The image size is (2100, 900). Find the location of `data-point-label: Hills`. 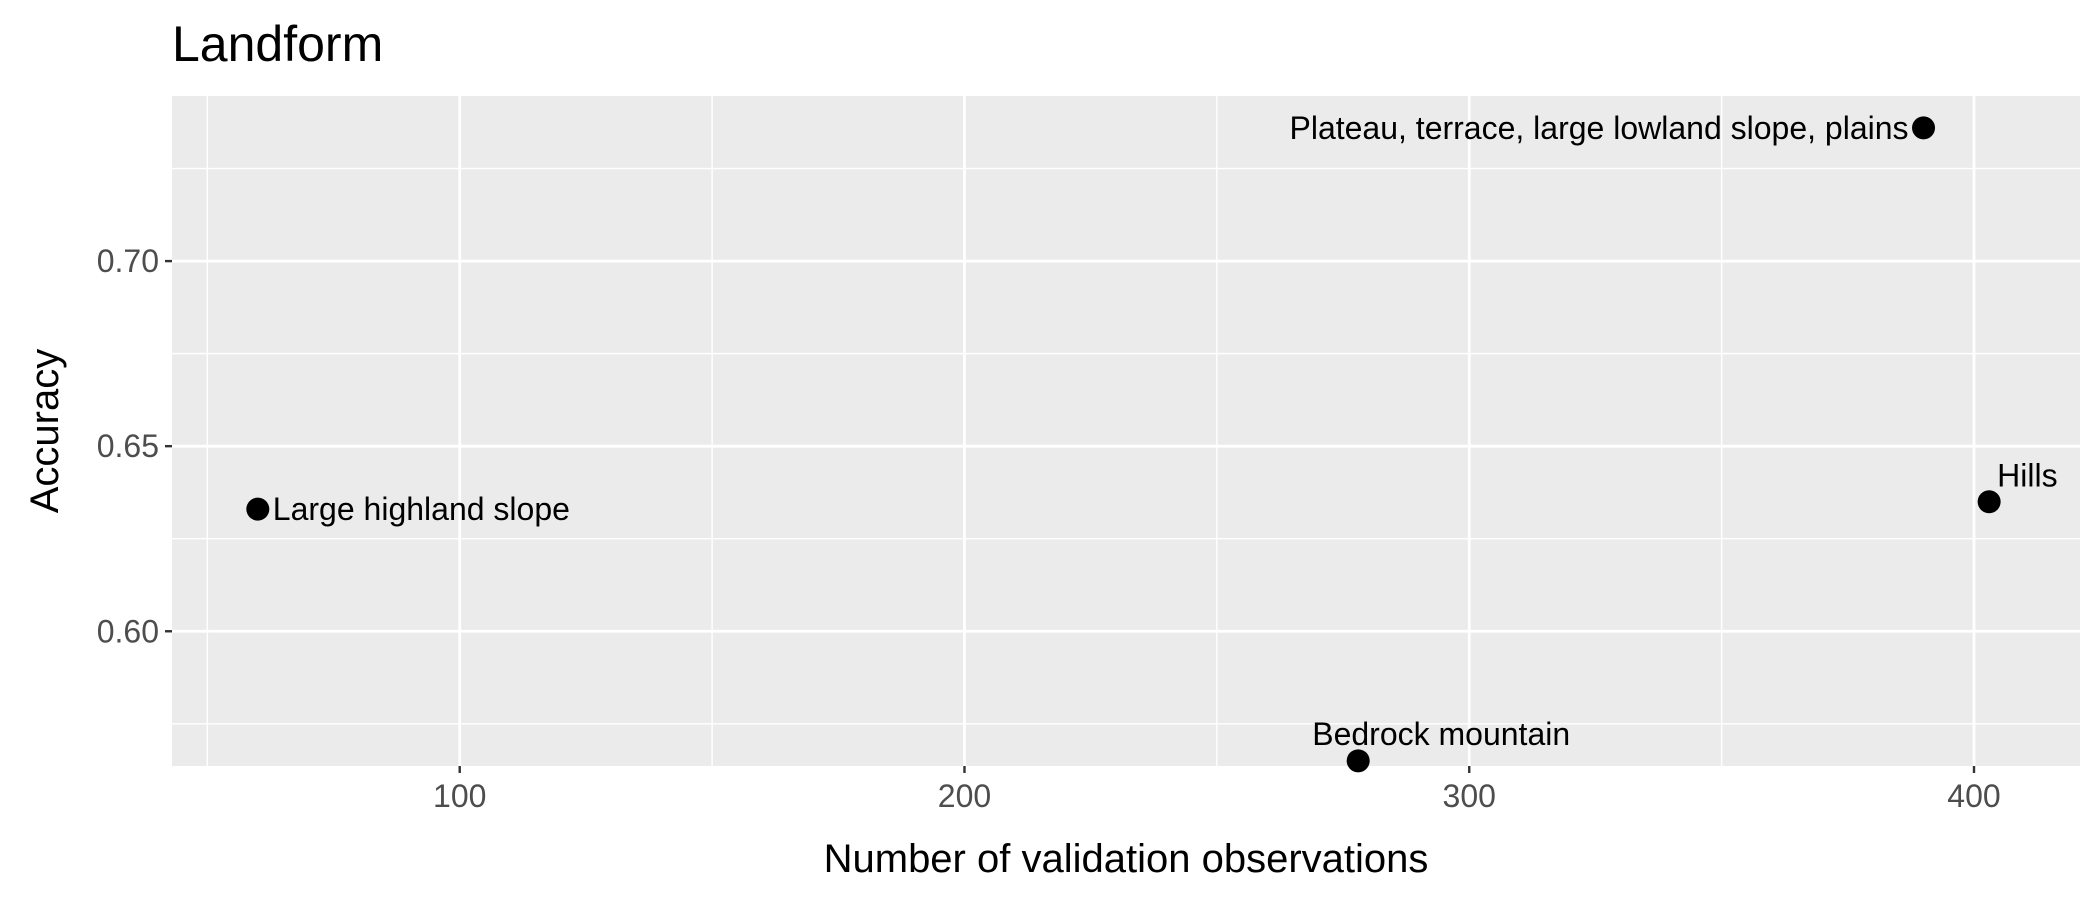

data-point-label: Hills is located at coordinates (2027, 476).